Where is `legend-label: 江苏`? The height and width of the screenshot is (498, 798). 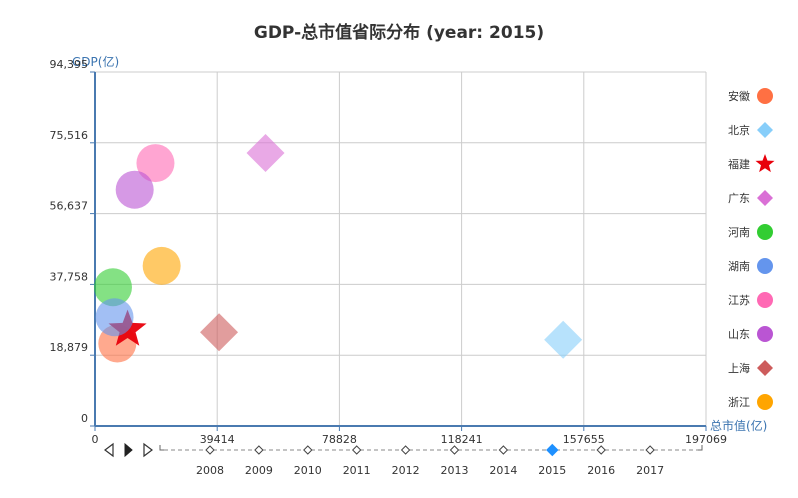 legend-label: 江苏 is located at coordinates (739, 300).